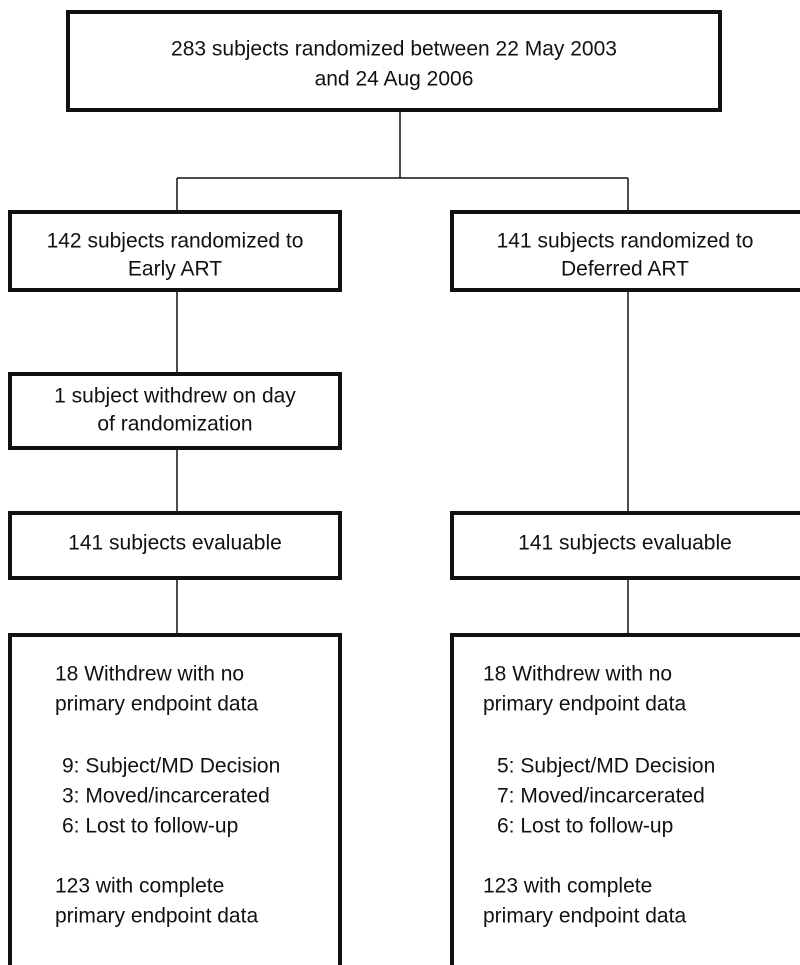 This screenshot has height=965, width=800. What do you see at coordinates (174, 424) in the screenshot?
I see `node-text: of randomization` at bounding box center [174, 424].